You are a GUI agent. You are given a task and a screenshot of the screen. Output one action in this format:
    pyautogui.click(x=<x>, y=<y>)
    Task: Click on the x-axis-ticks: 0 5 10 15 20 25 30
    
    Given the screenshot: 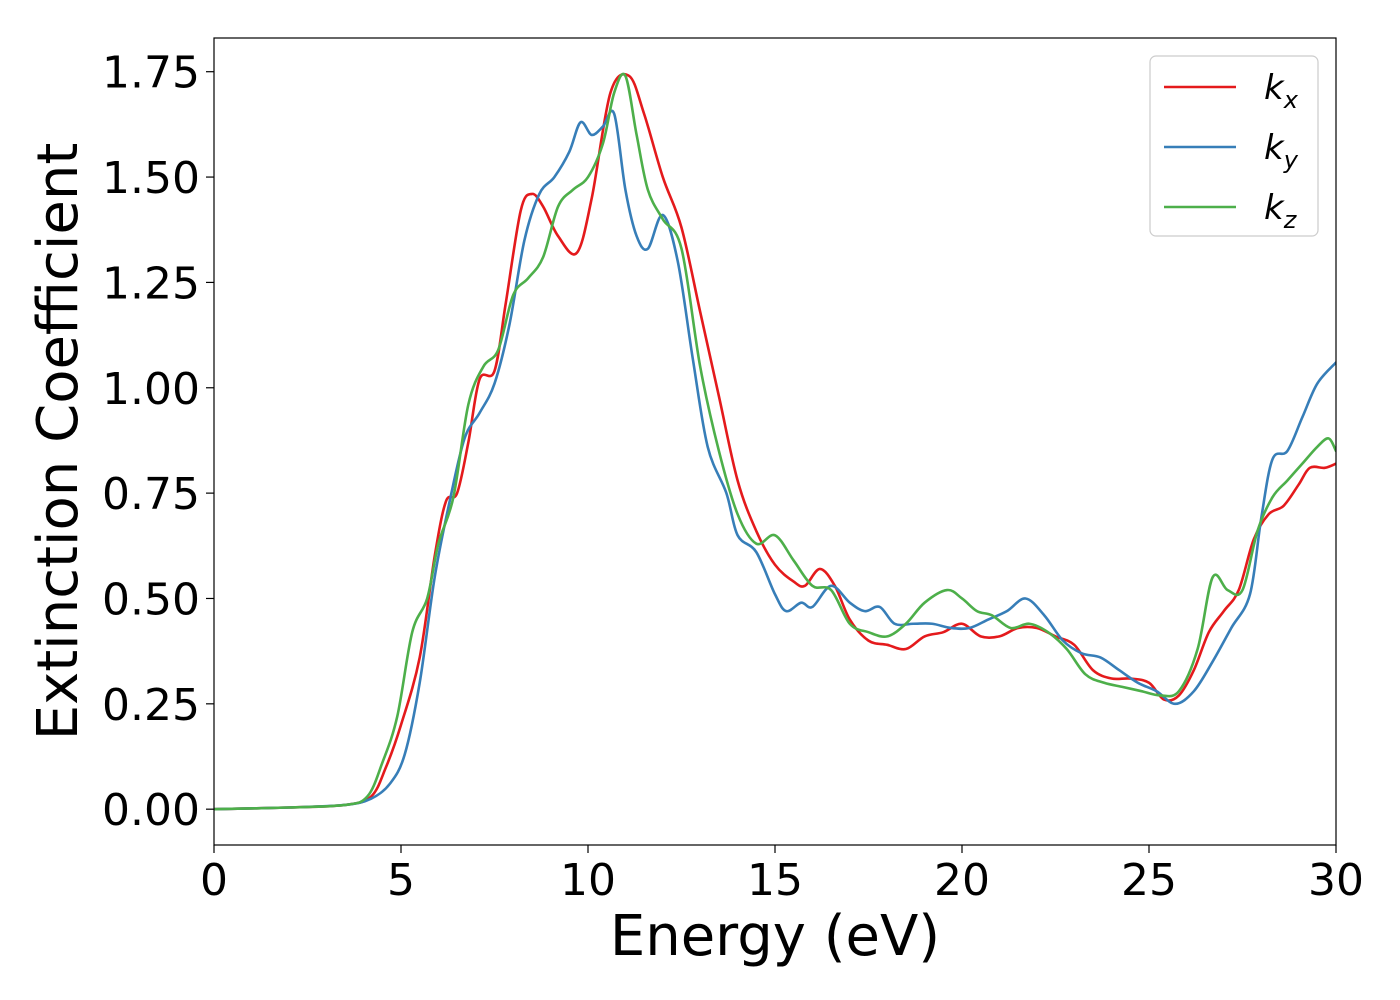 What is the action you would take?
    pyautogui.click(x=782, y=875)
    